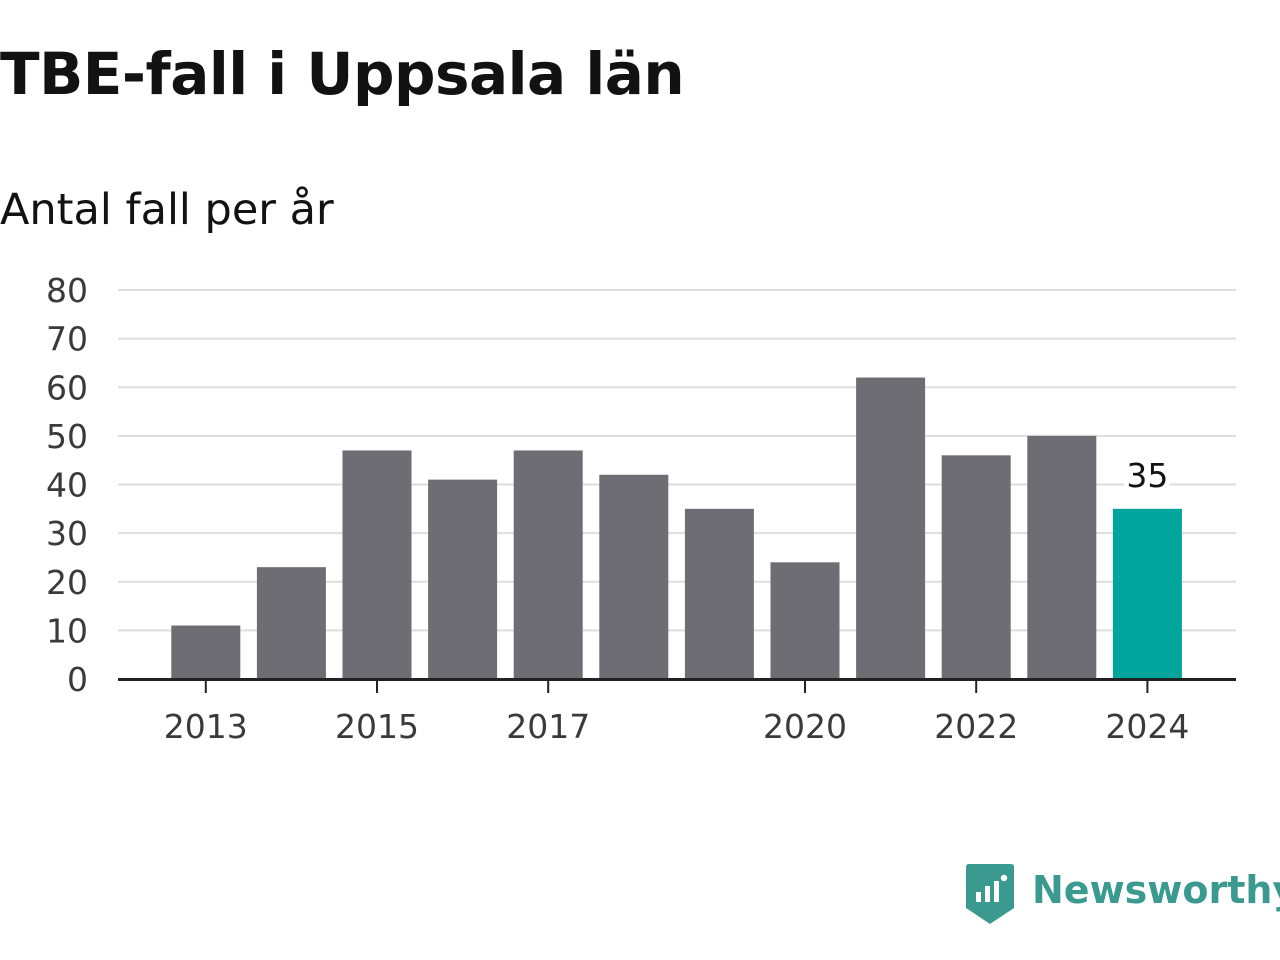 The height and width of the screenshot is (960, 1280). What do you see at coordinates (1062, 557) in the screenshot?
I see `bar-2023` at bounding box center [1062, 557].